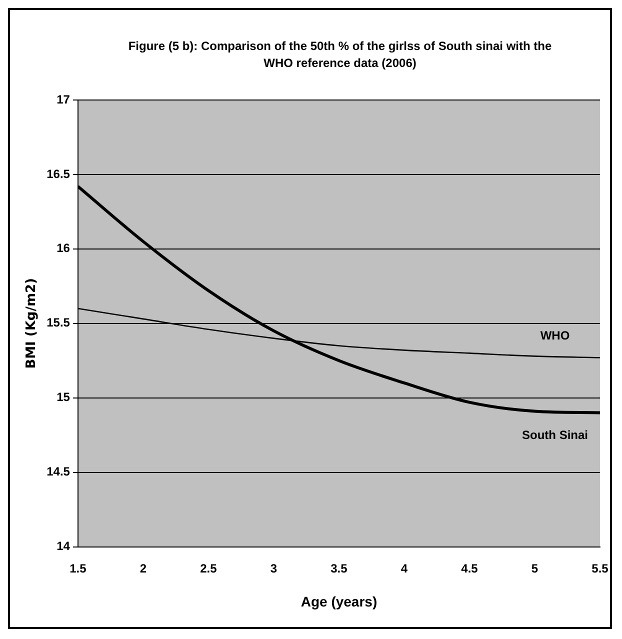 The height and width of the screenshot is (639, 622). I want to click on y-tick-label: 15, so click(63, 397).